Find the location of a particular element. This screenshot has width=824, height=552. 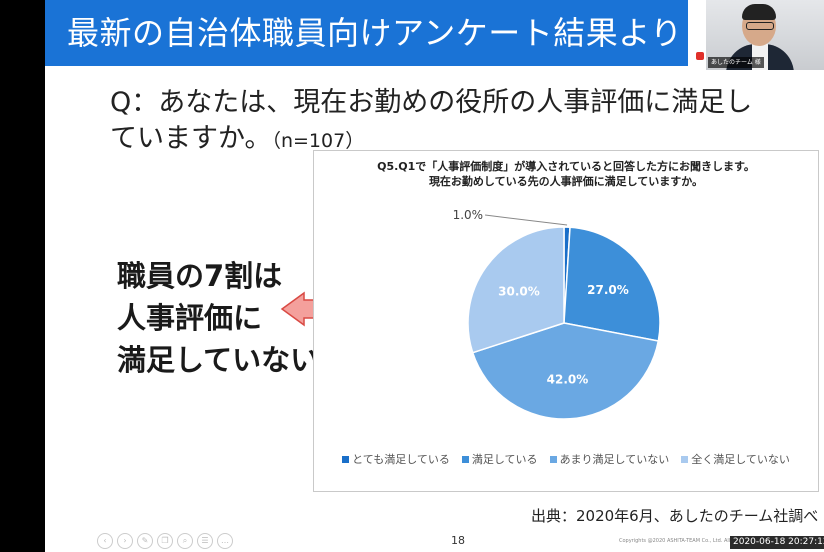

legend-label: とても満足している is located at coordinates (401, 459).